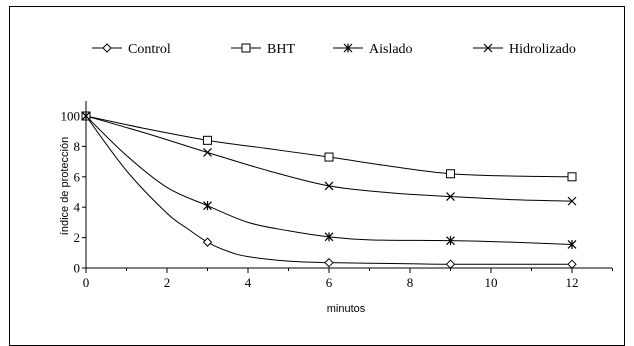 This screenshot has height=346, width=634. Describe the element at coordinates (391, 49) in the screenshot. I see `legend-label-aislado: Aislado` at that location.